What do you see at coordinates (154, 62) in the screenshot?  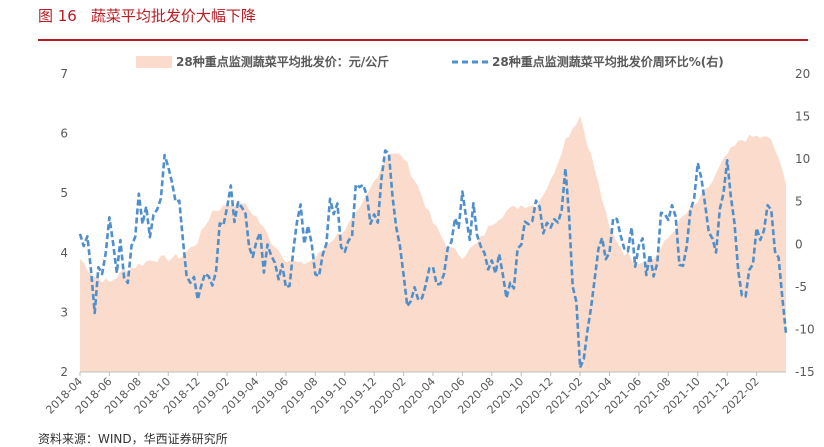 I see `legend-swatch-area` at bounding box center [154, 62].